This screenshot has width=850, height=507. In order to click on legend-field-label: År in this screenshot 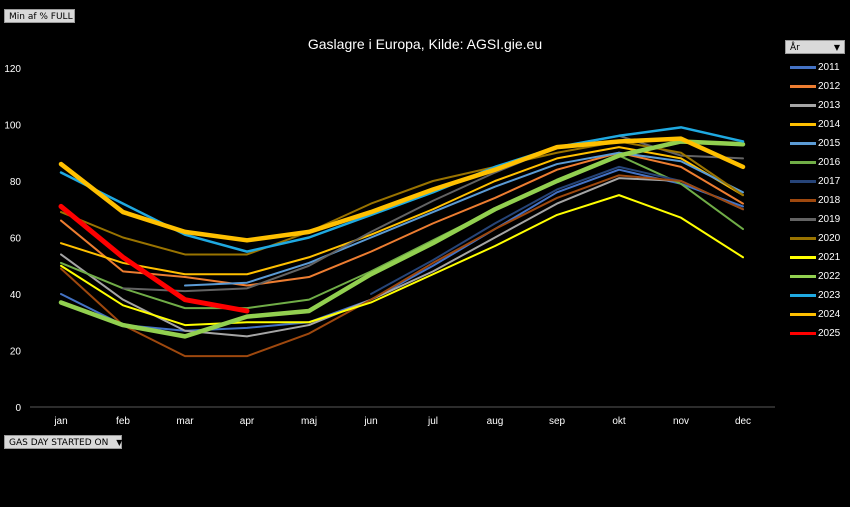, I will do `click(795, 48)`.